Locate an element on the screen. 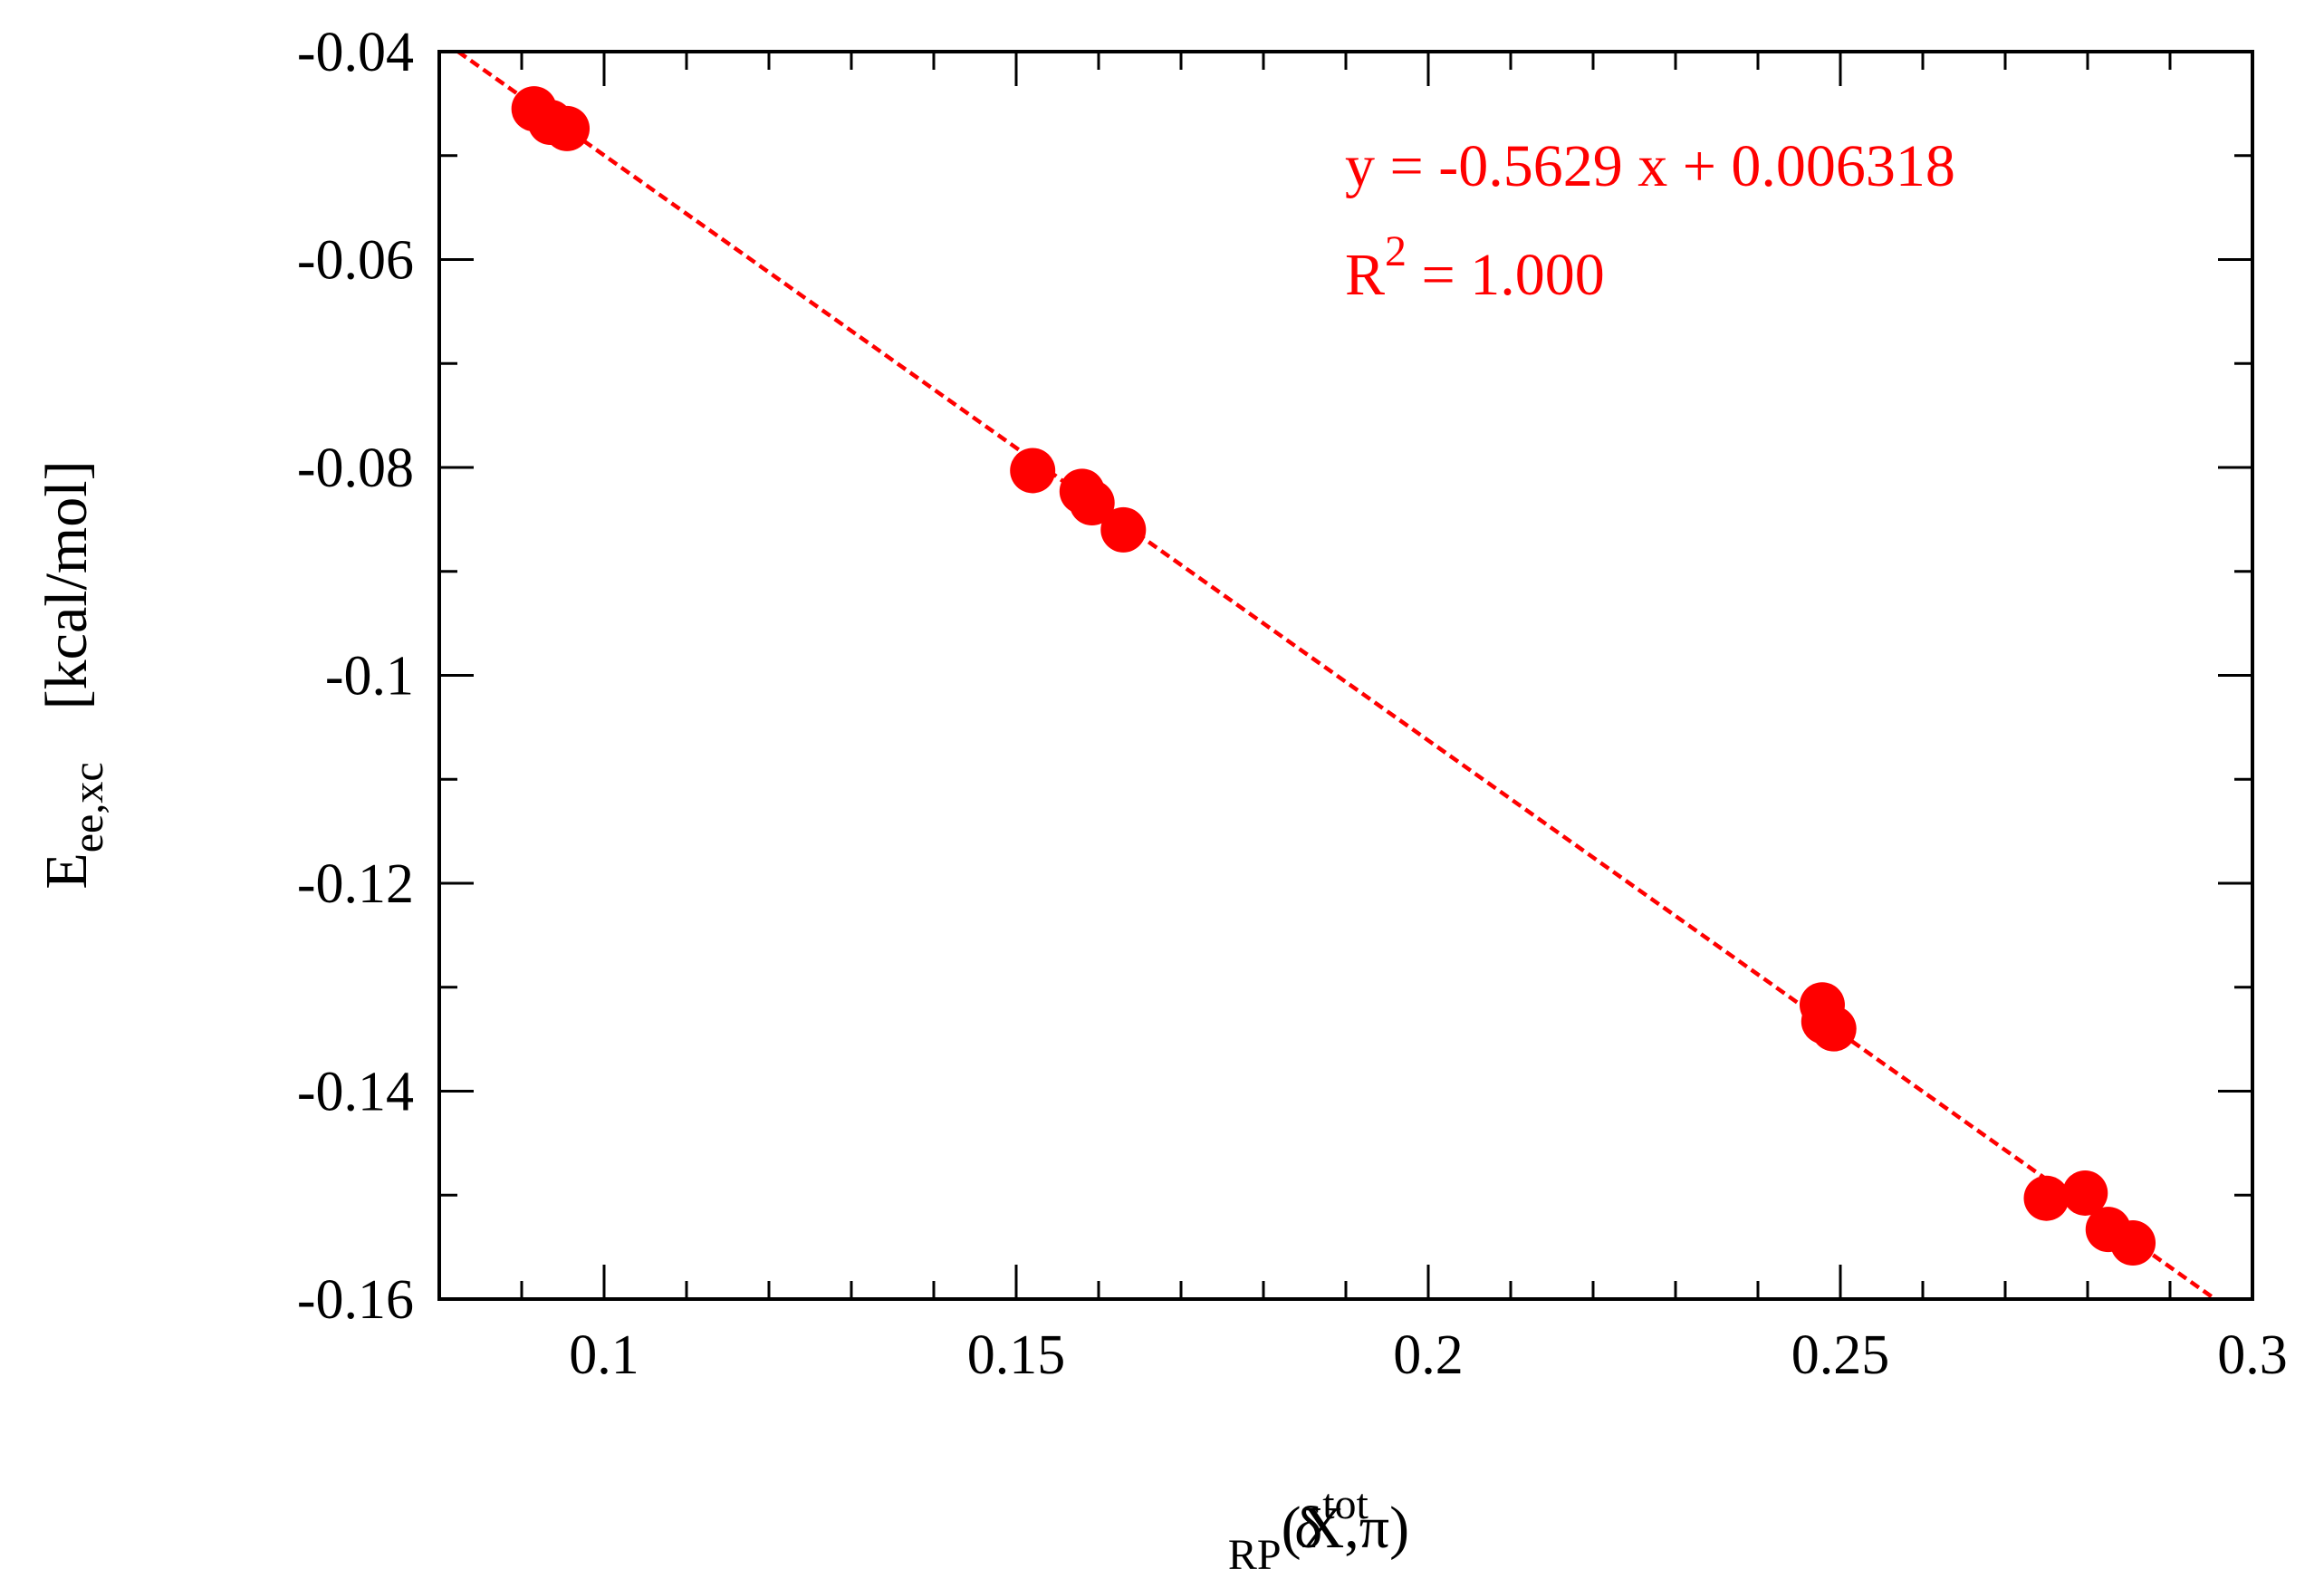  x-tick-label: 0.3 is located at coordinates (2252, 1355).